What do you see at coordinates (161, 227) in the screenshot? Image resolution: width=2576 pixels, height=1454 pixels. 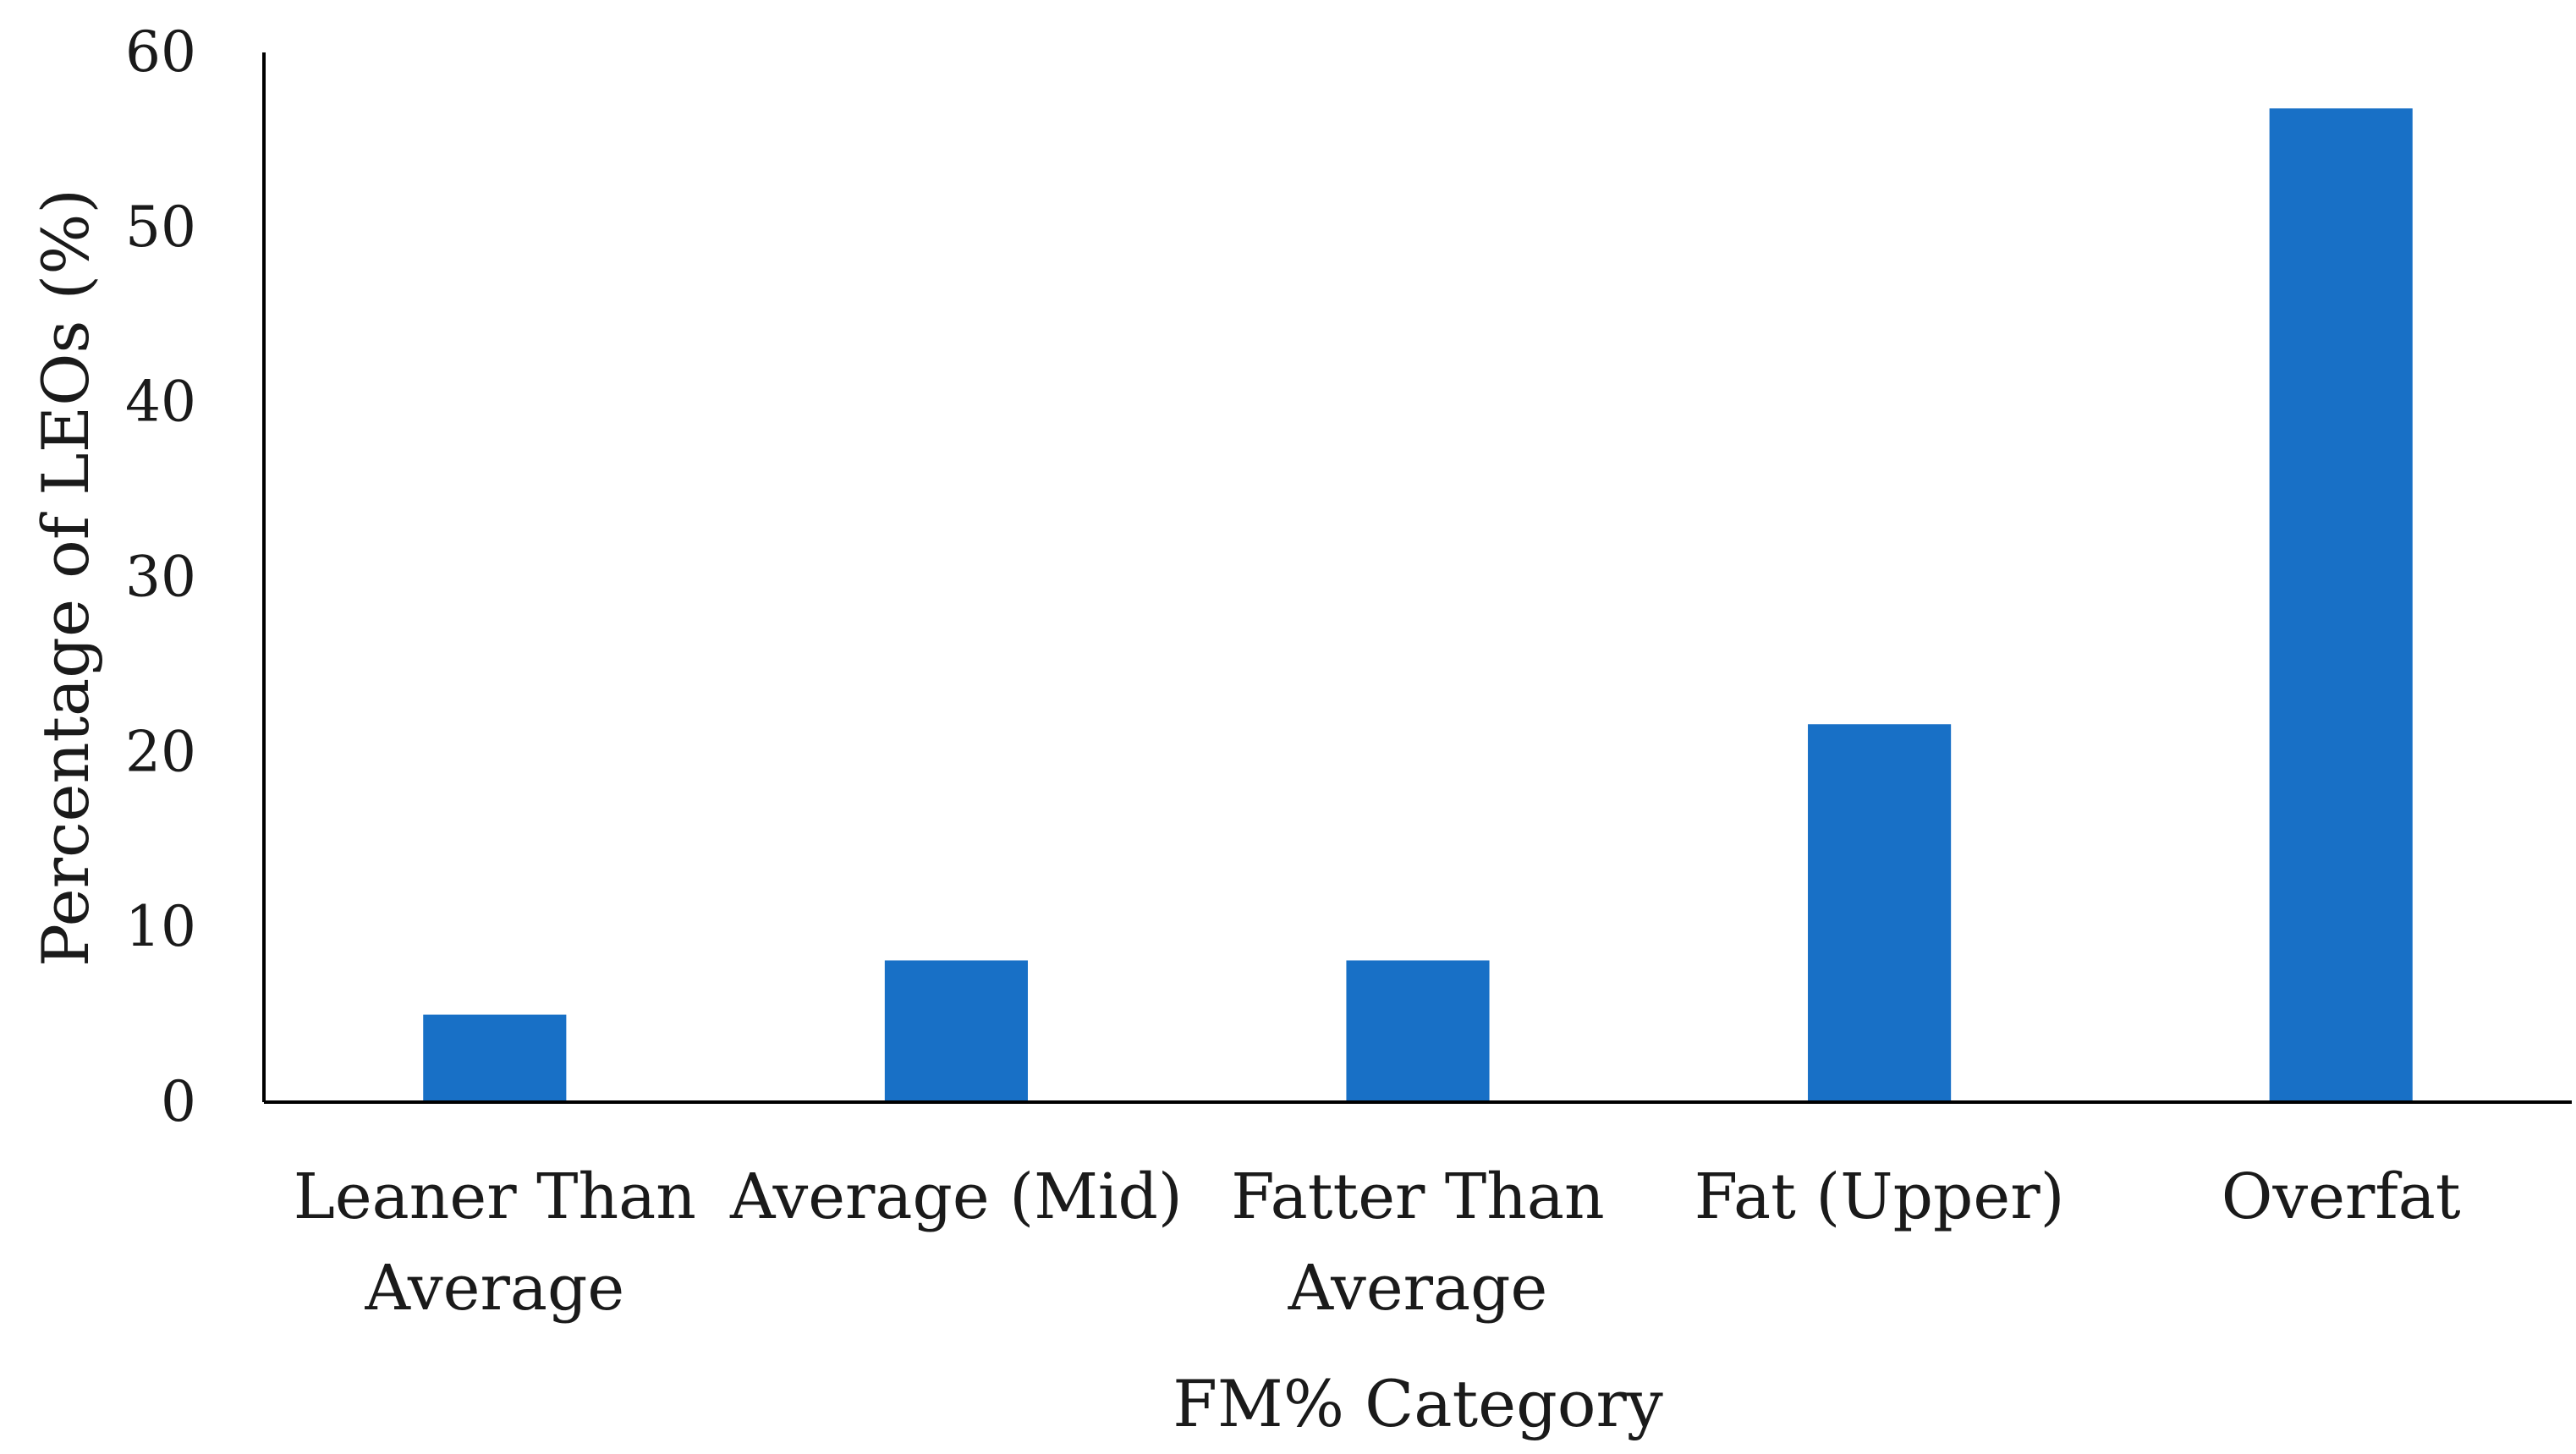 I see `y-tick-label: 50` at bounding box center [161, 227].